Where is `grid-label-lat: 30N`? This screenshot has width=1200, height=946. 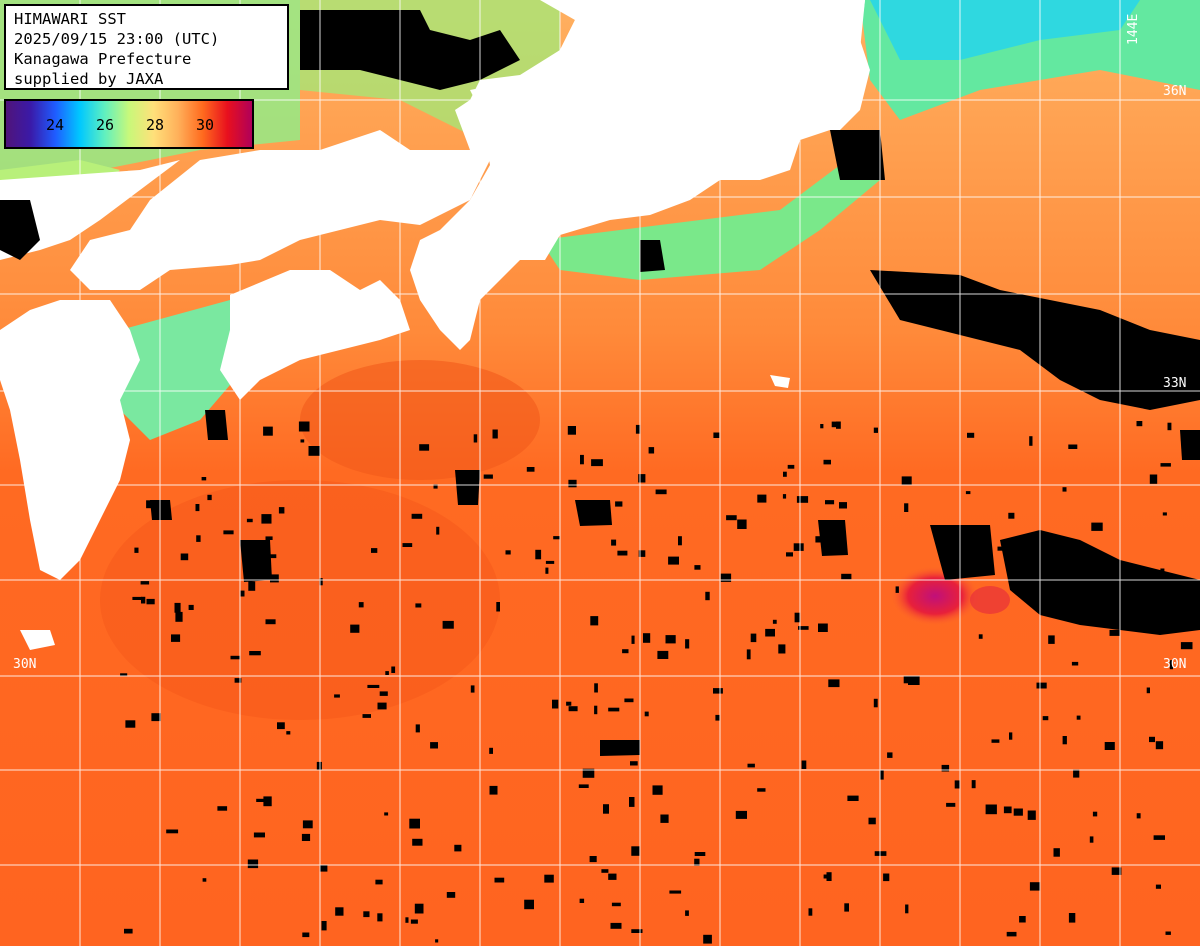
grid-label-lat: 30N is located at coordinates (1174, 664).